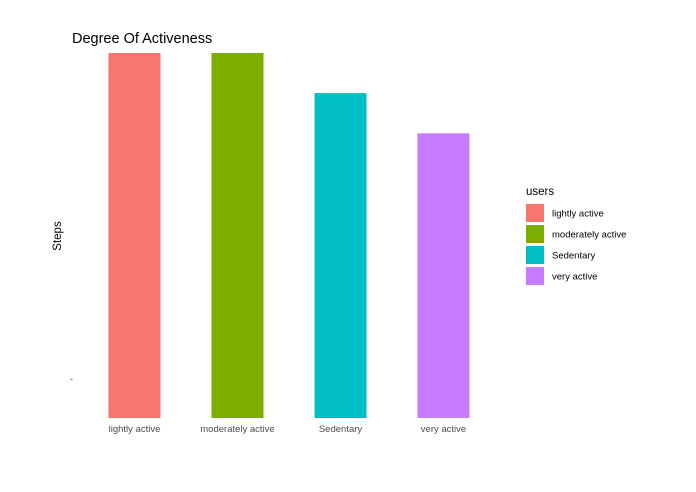 The height and width of the screenshot is (492, 696). Describe the element at coordinates (535, 255) in the screenshot. I see `legend-key-sedentary` at that location.